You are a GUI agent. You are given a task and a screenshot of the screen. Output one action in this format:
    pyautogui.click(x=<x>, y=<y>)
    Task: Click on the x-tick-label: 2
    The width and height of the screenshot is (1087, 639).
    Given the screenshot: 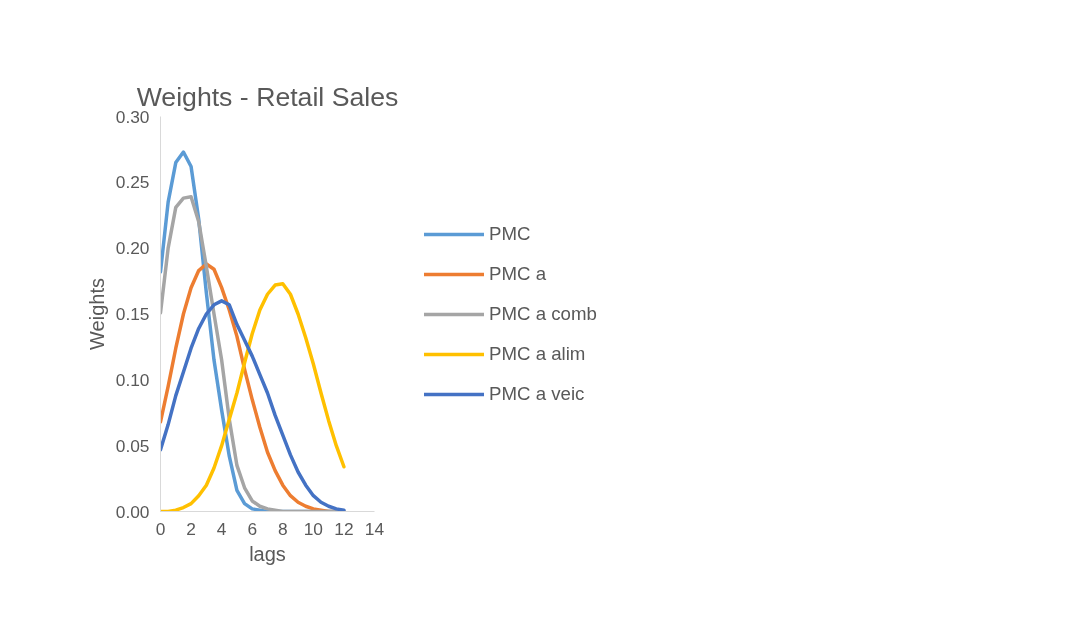 What is the action you would take?
    pyautogui.click(x=191, y=528)
    